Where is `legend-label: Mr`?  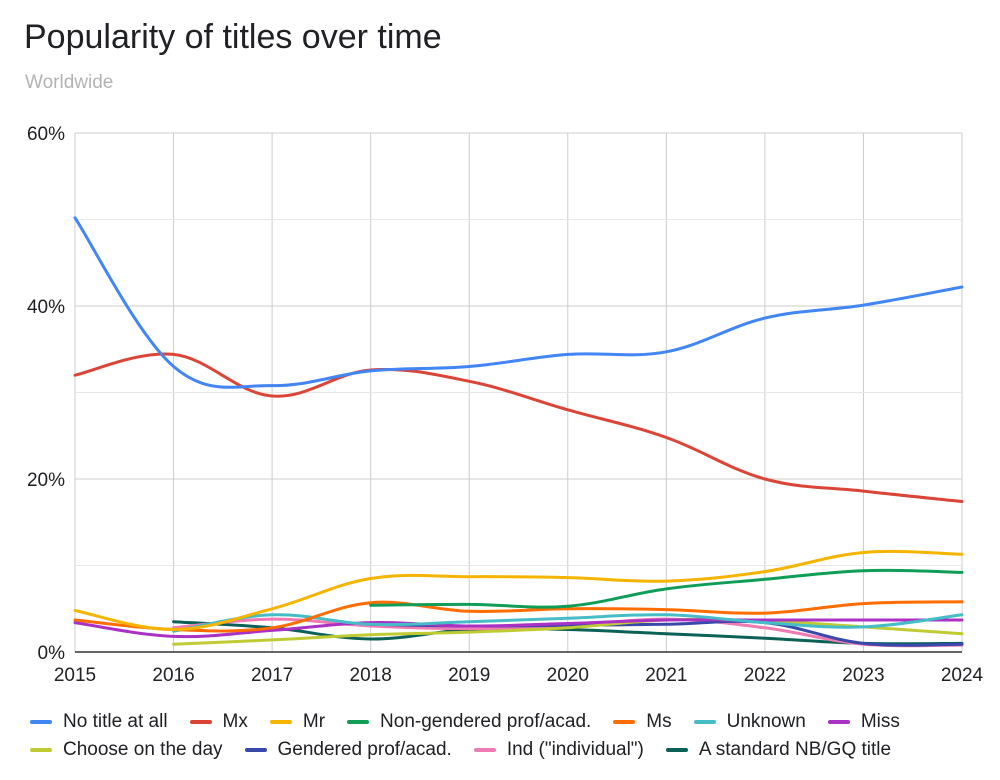 legend-label: Mr is located at coordinates (314, 721).